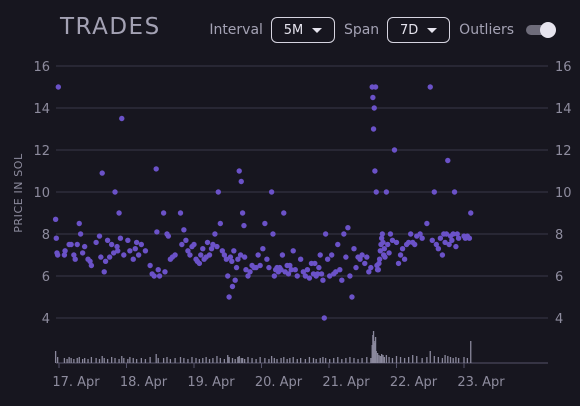 This screenshot has height=406, width=580. I want to click on outliers-toggle, so click(541, 30).